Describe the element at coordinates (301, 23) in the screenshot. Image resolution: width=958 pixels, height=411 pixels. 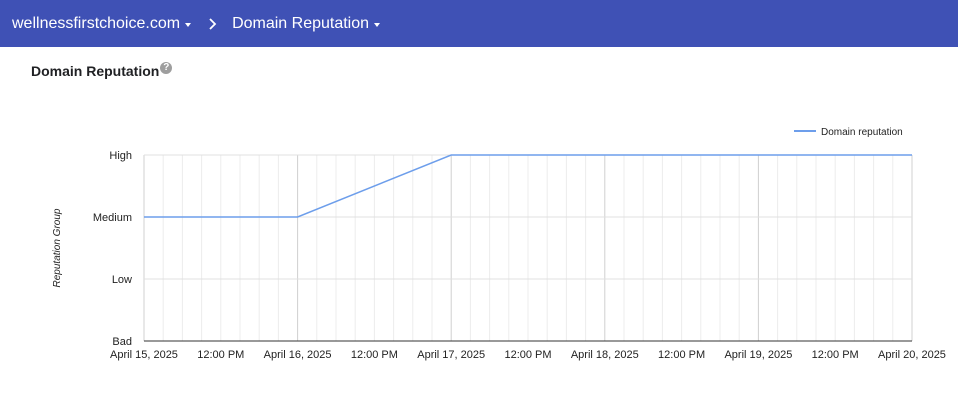
I see `section-selector-label: Domain Reputation` at that location.